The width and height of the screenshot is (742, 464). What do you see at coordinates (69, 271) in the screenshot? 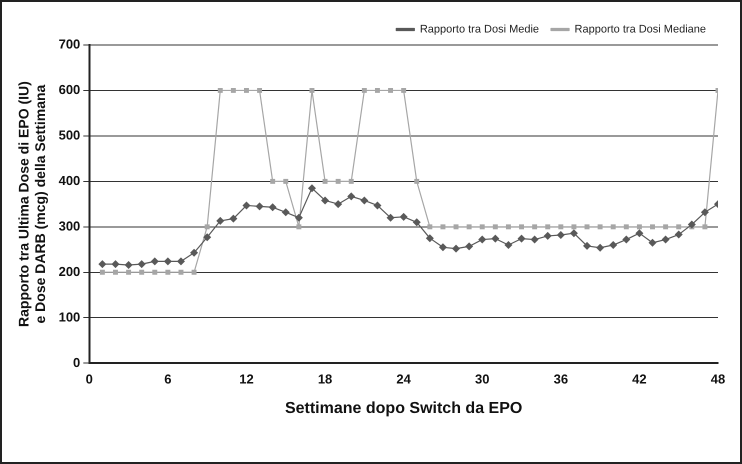
I see `y-tick-label: 200` at bounding box center [69, 271].